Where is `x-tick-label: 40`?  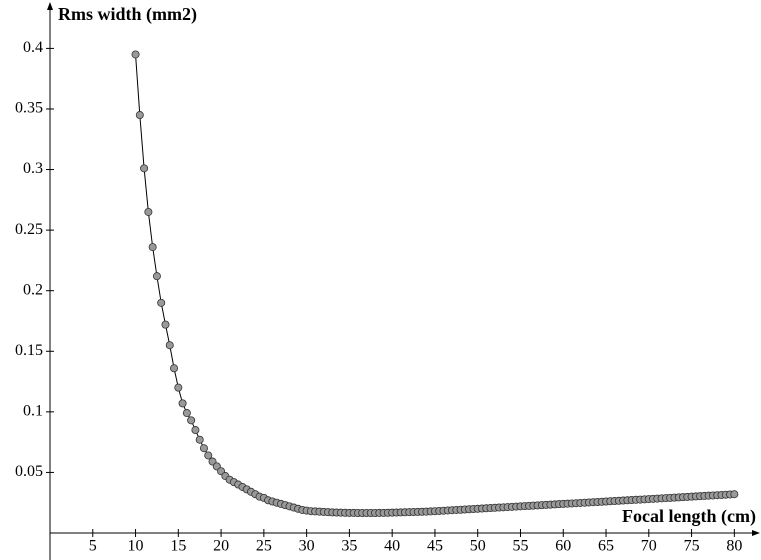
x-tick-label: 40 is located at coordinates (392, 546).